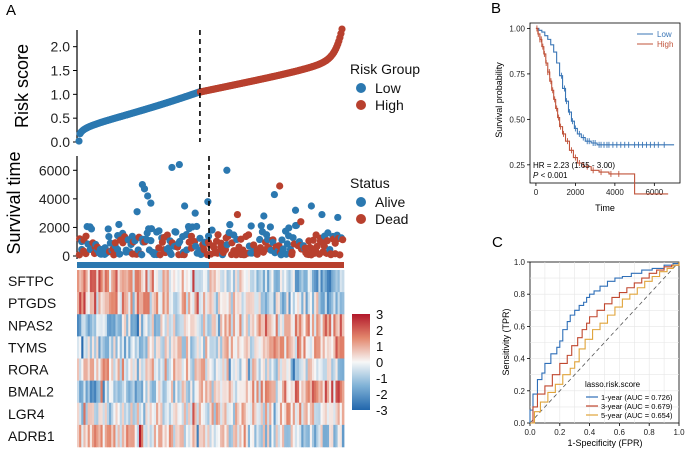  I want to click on km-legend: Low High, so click(655, 39).